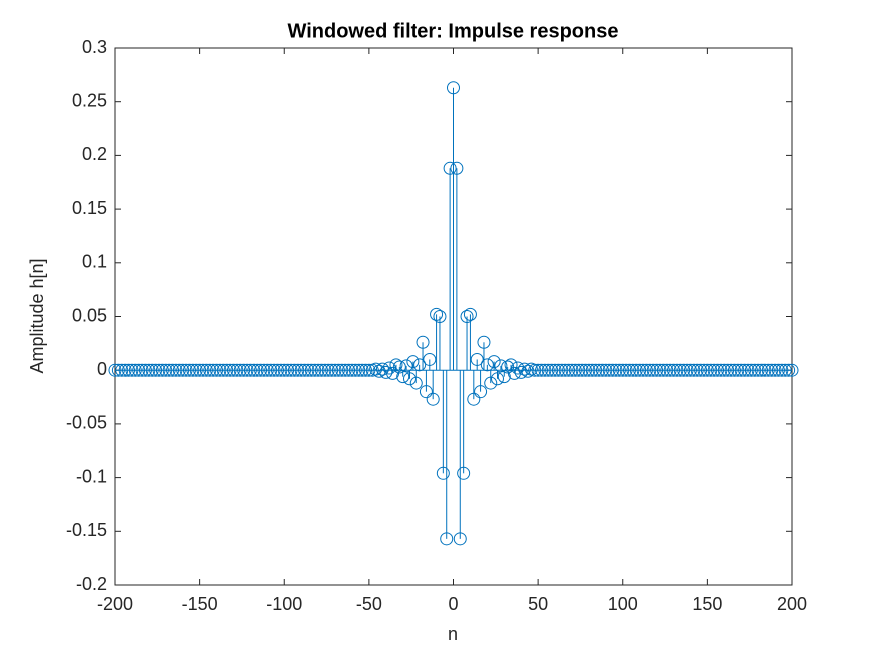 The height and width of the screenshot is (656, 875). Describe the element at coordinates (284, 604) in the screenshot. I see `x-tick-label: -100` at that location.